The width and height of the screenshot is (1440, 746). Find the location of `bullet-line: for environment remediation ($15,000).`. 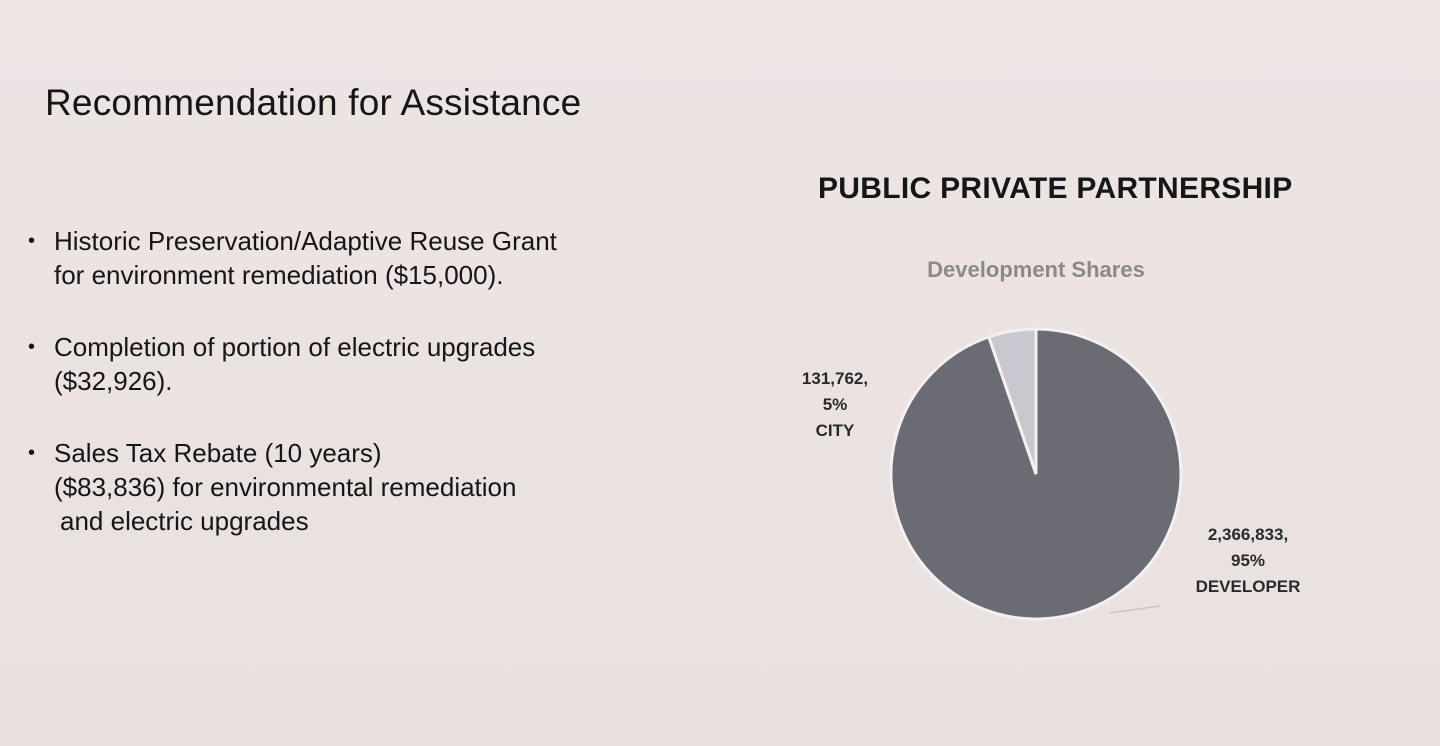

bullet-line: for environment remediation ($15,000). is located at coordinates (279, 275).